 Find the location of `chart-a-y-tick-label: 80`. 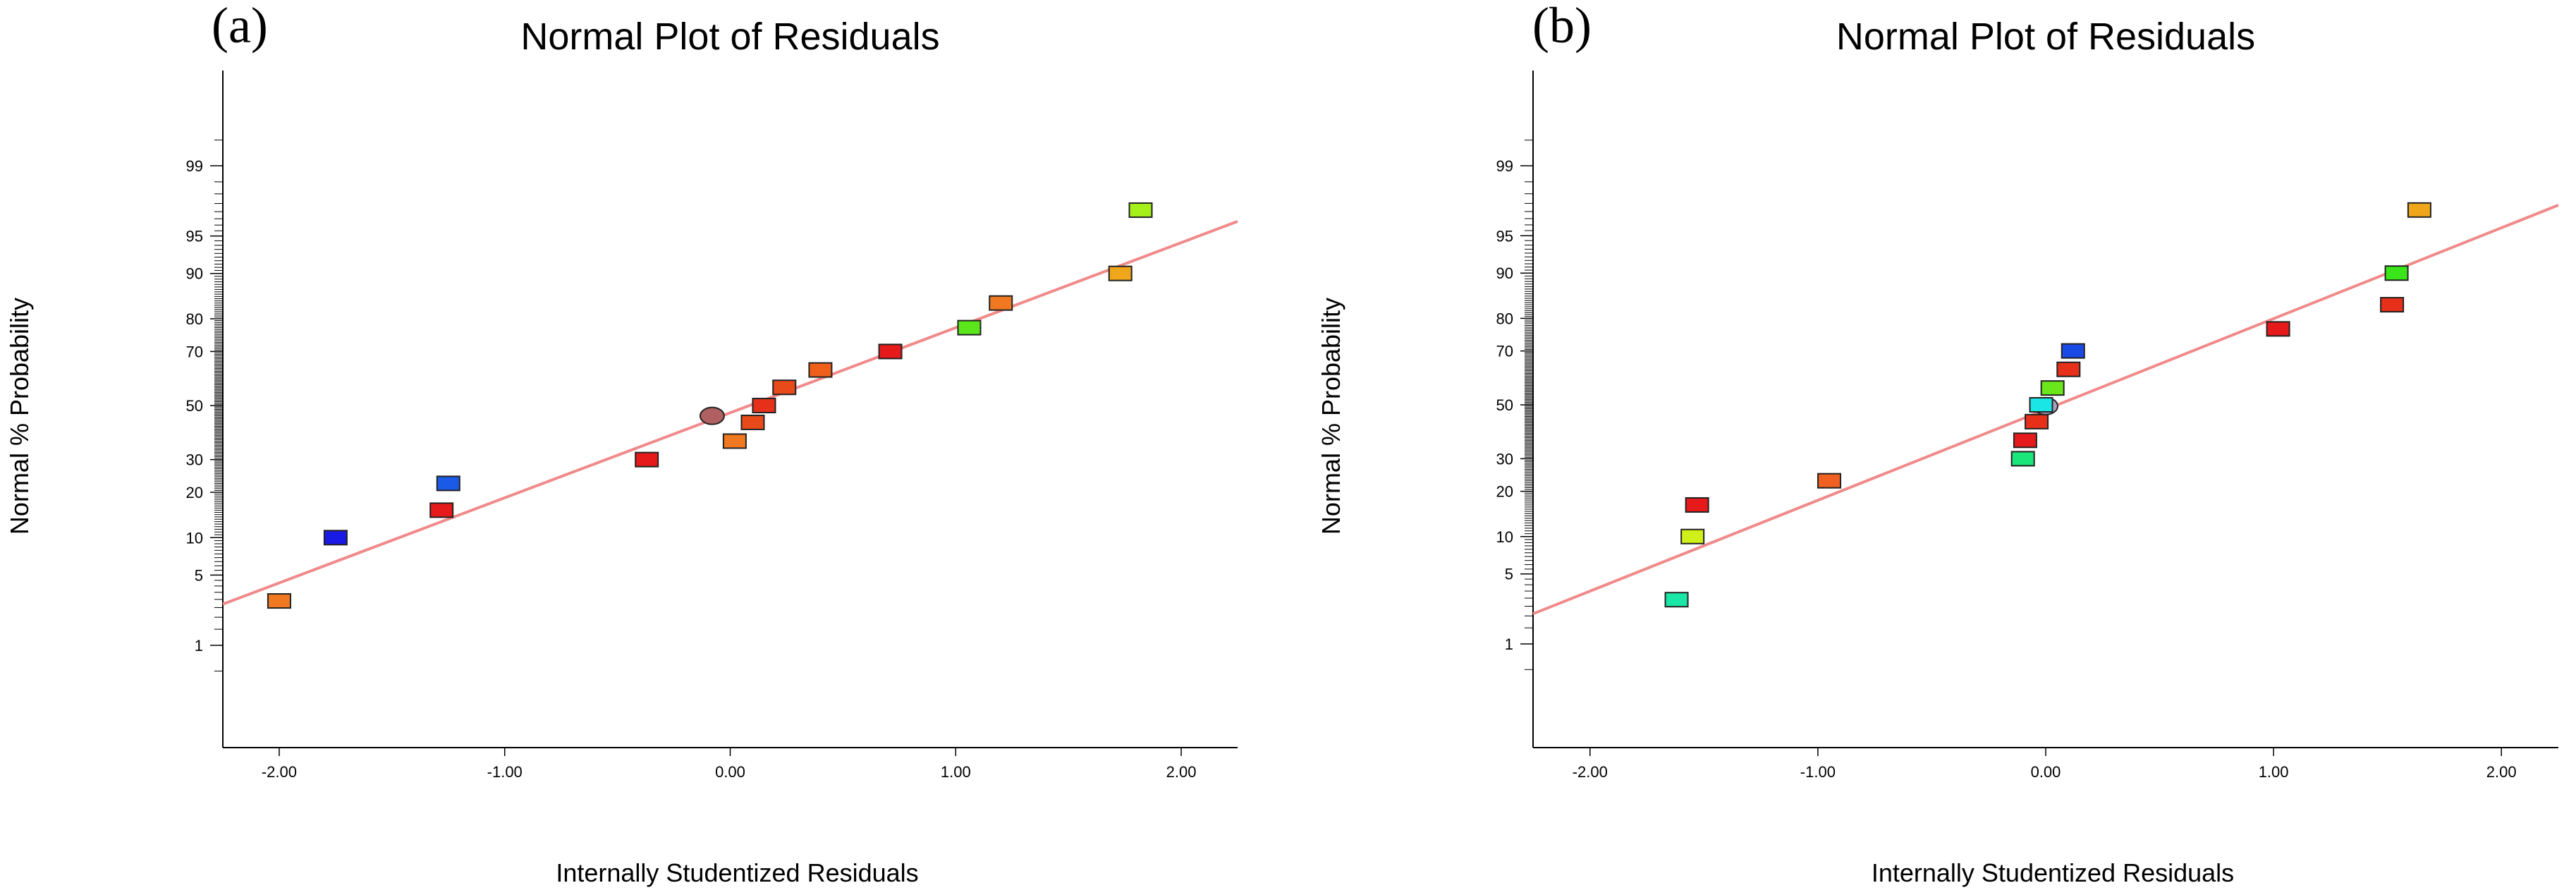

chart-a-y-tick-label: 80 is located at coordinates (195, 319).